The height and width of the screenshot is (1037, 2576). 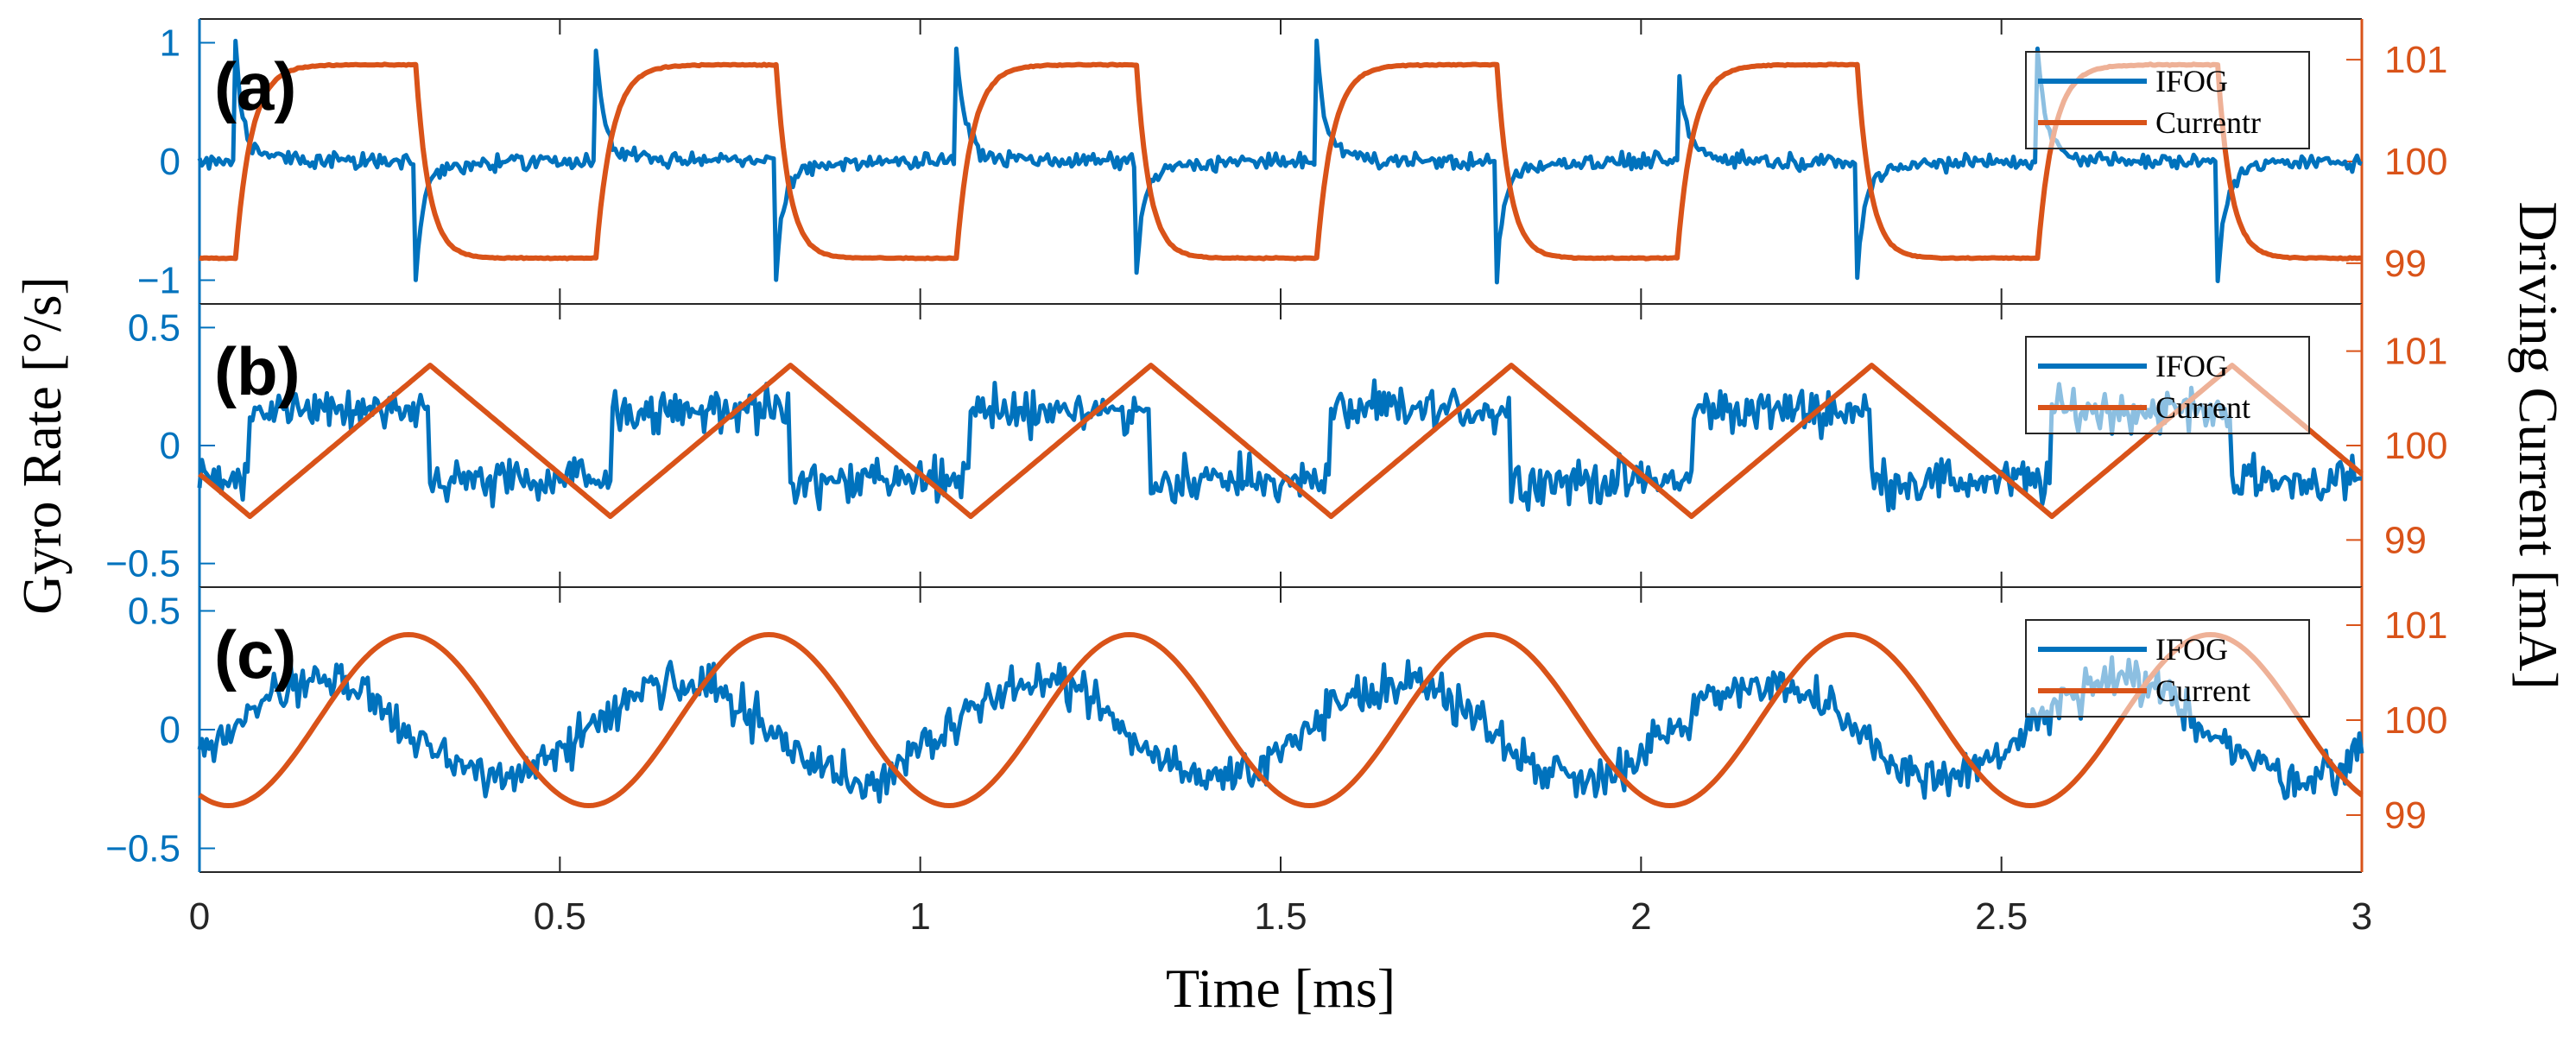 What do you see at coordinates (1640, 916) in the screenshot?
I see `x-tick-label: 2` at bounding box center [1640, 916].